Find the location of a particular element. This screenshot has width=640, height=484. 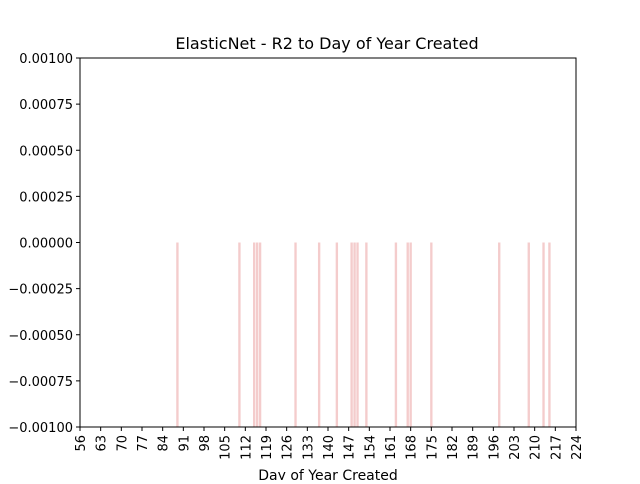

x-tick-label: 196 is located at coordinates (494, 447).